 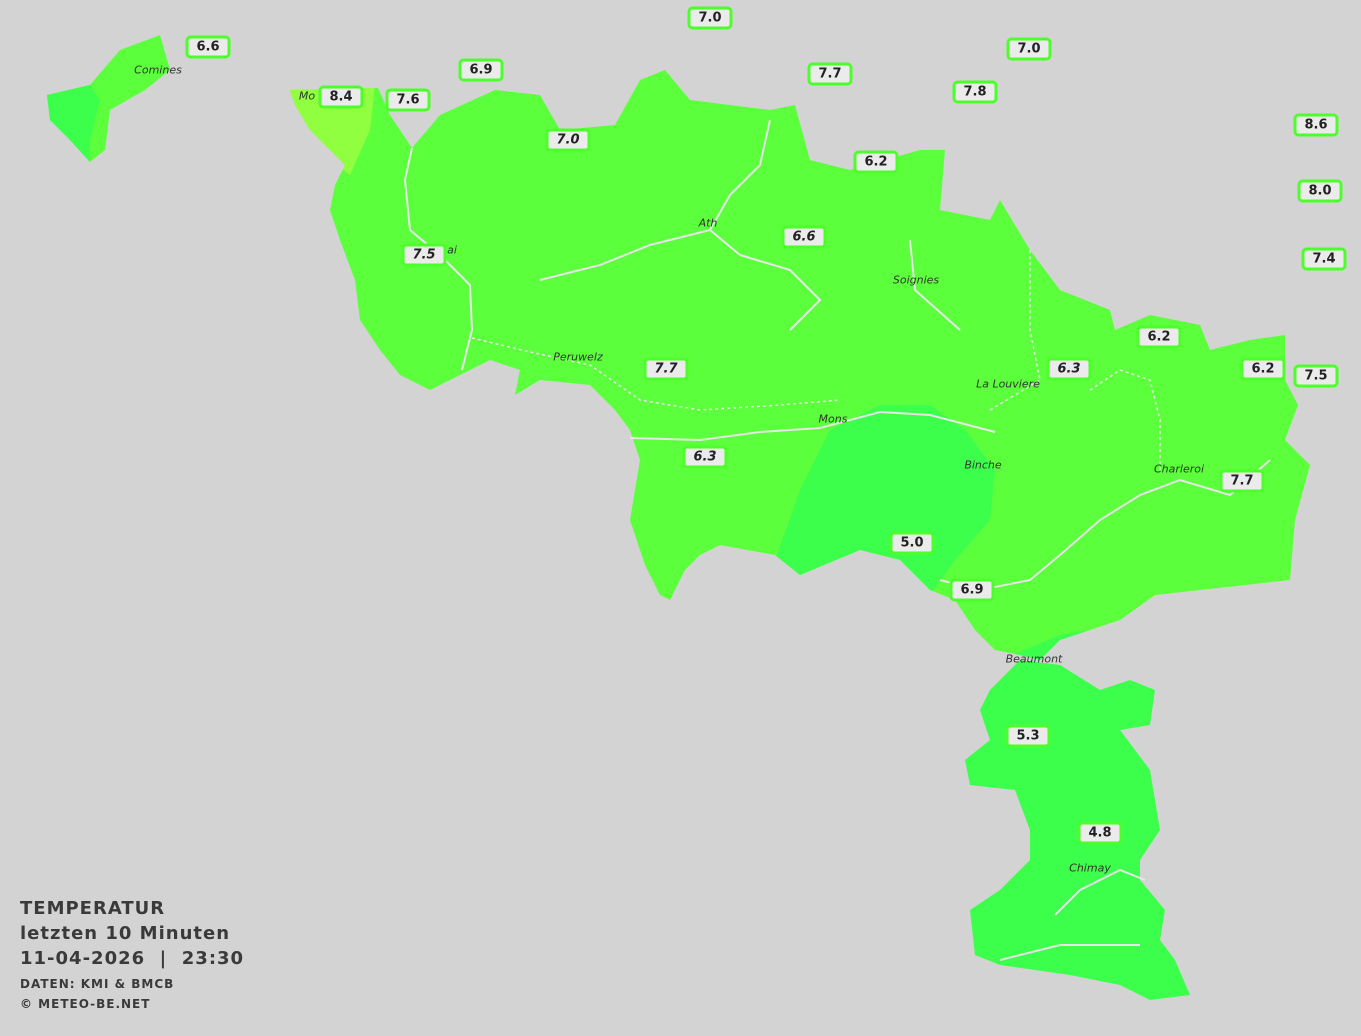 I want to click on cool-zone-mons-south, so click(x=885, y=500).